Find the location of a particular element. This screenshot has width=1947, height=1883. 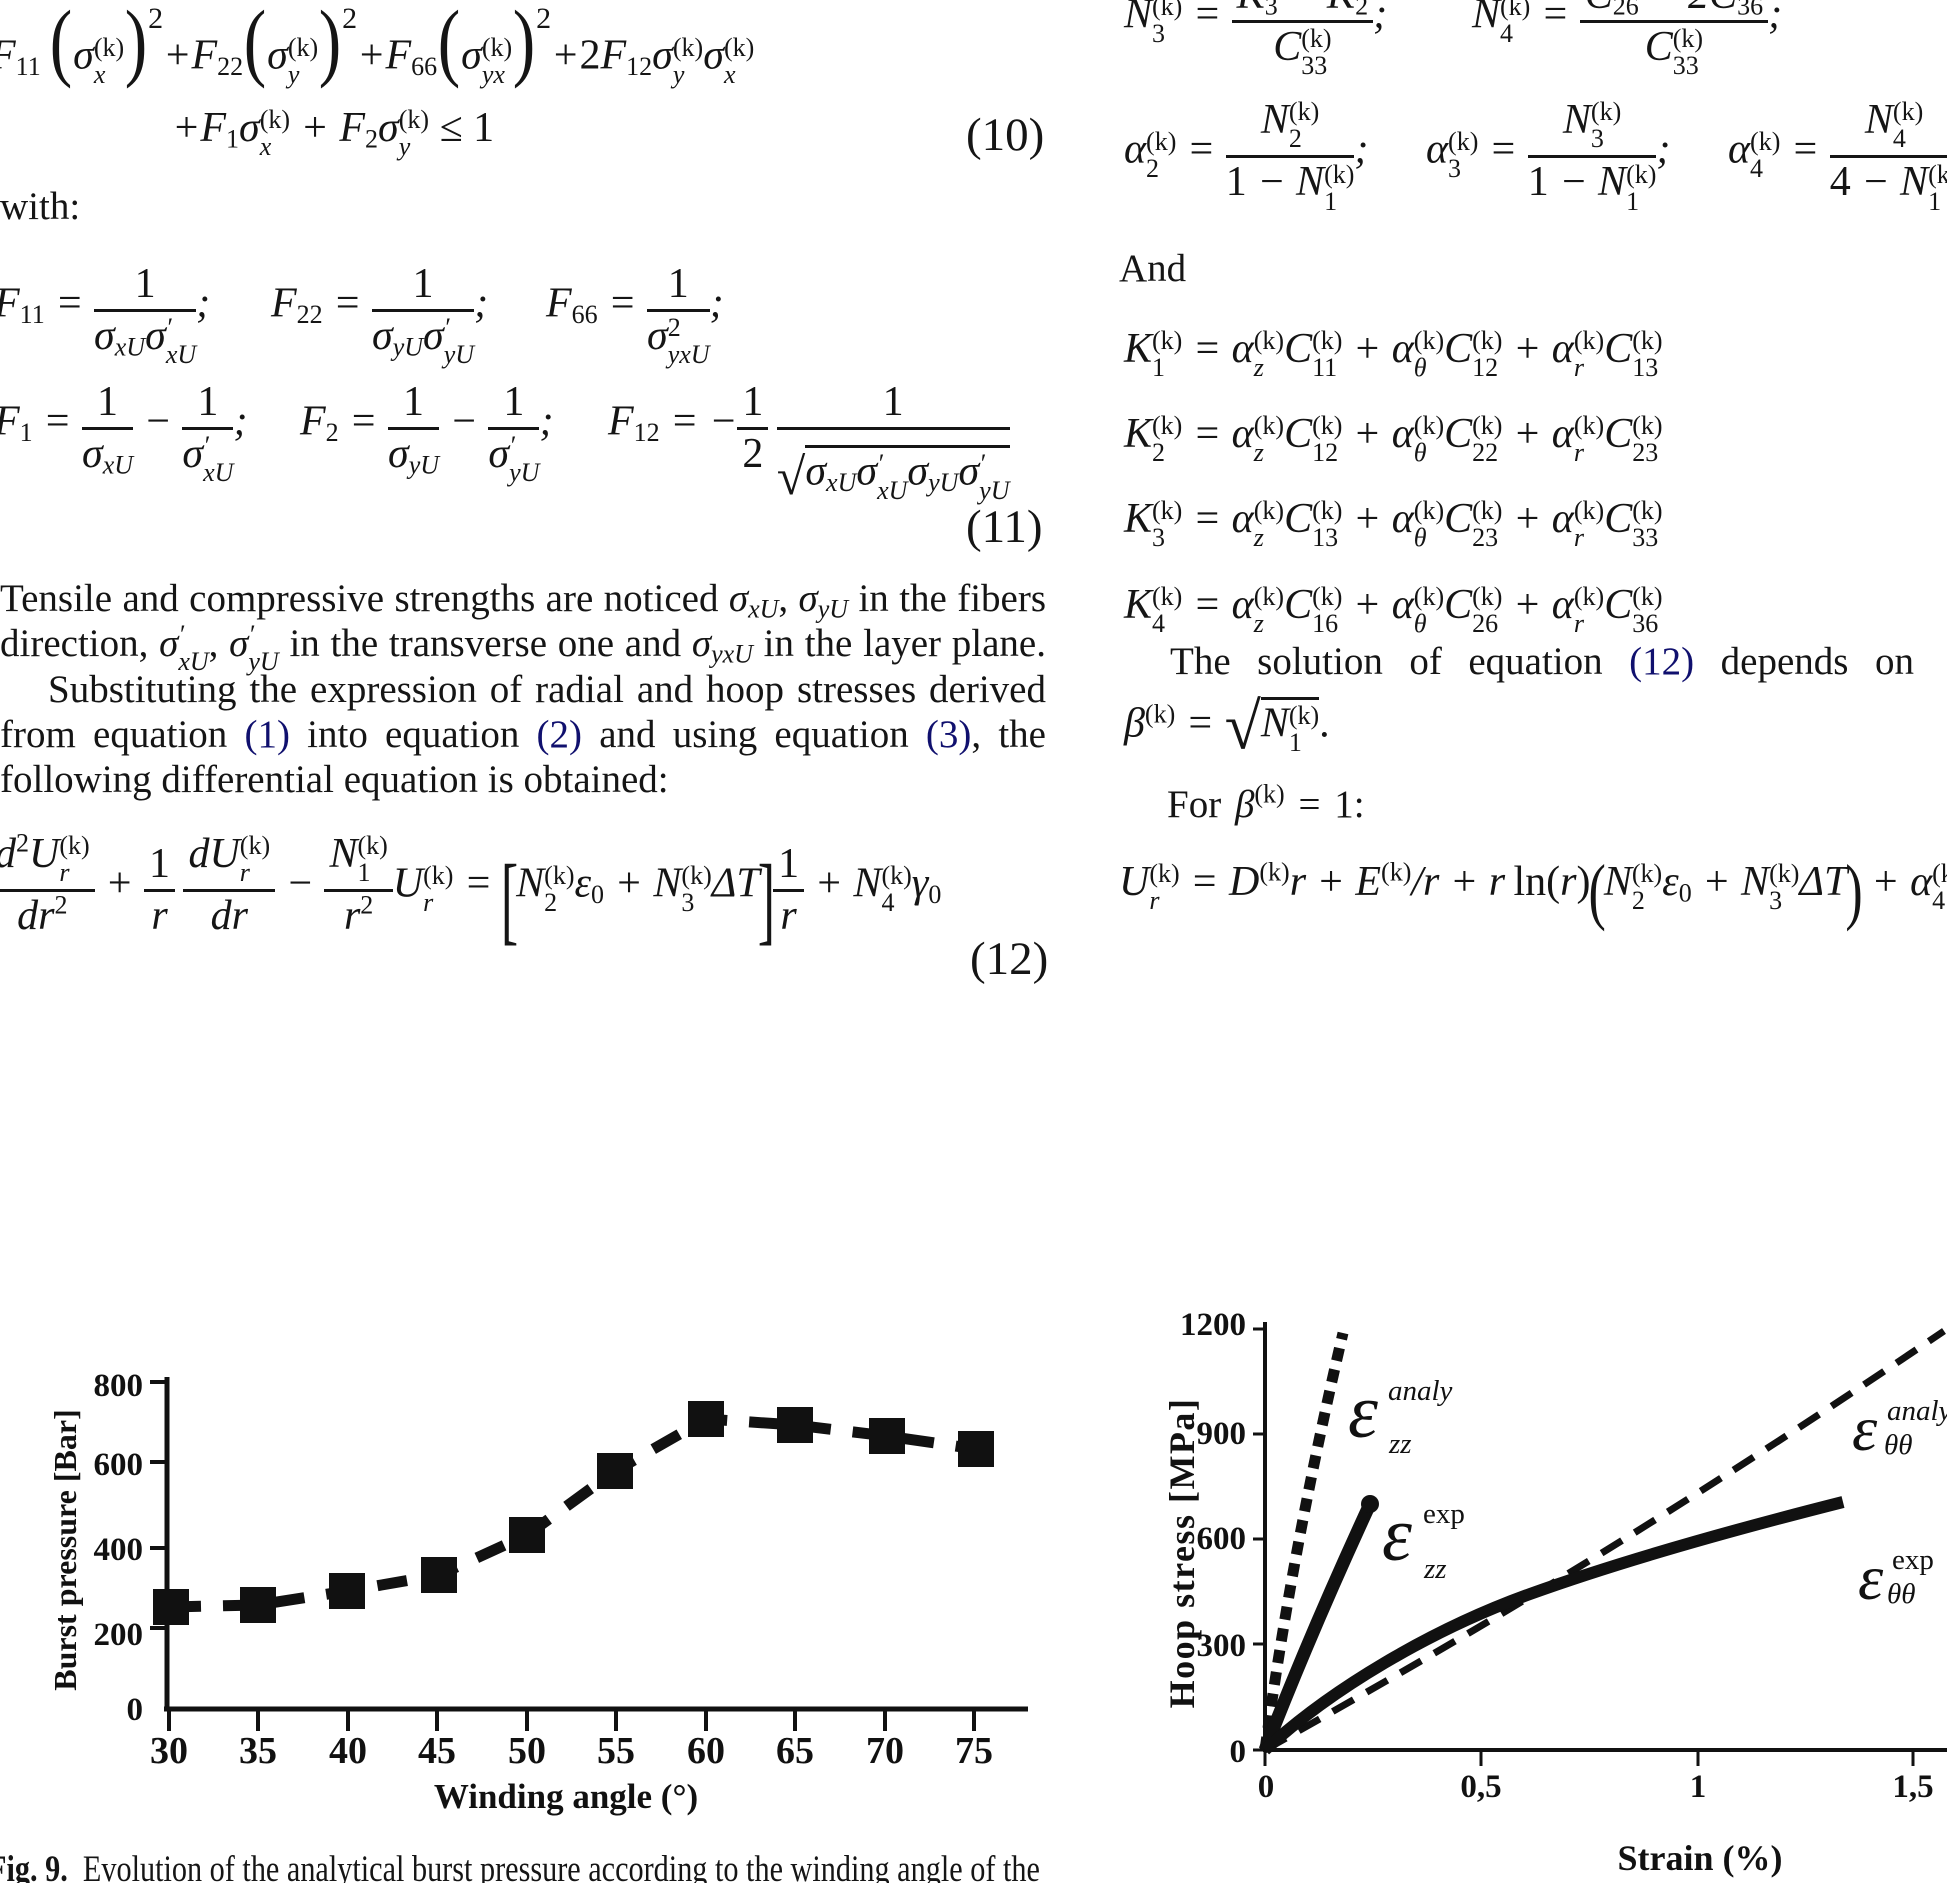

svg-text: 300 is located at coordinates (1222, 1646).